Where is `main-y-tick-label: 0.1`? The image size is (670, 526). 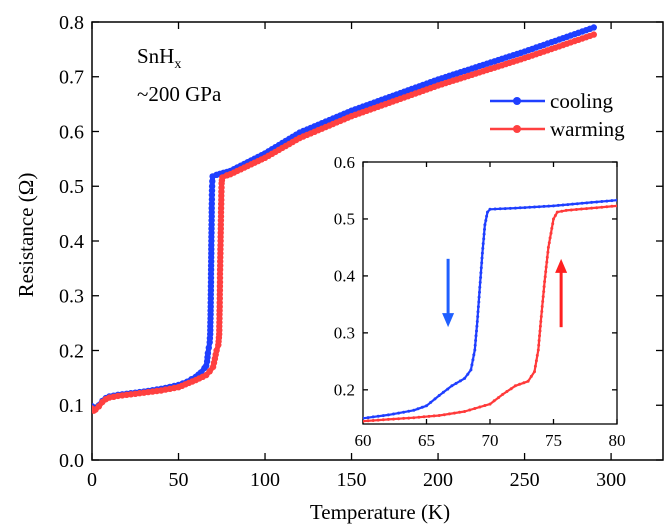
main-y-tick-label: 0.1 is located at coordinates (71, 406).